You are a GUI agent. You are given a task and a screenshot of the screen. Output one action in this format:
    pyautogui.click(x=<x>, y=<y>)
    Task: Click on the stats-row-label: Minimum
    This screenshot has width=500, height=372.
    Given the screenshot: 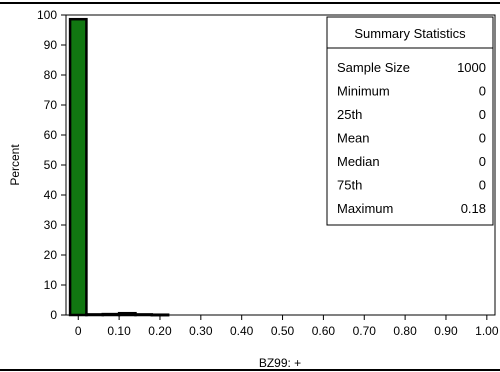 What is the action you would take?
    pyautogui.click(x=363, y=91)
    